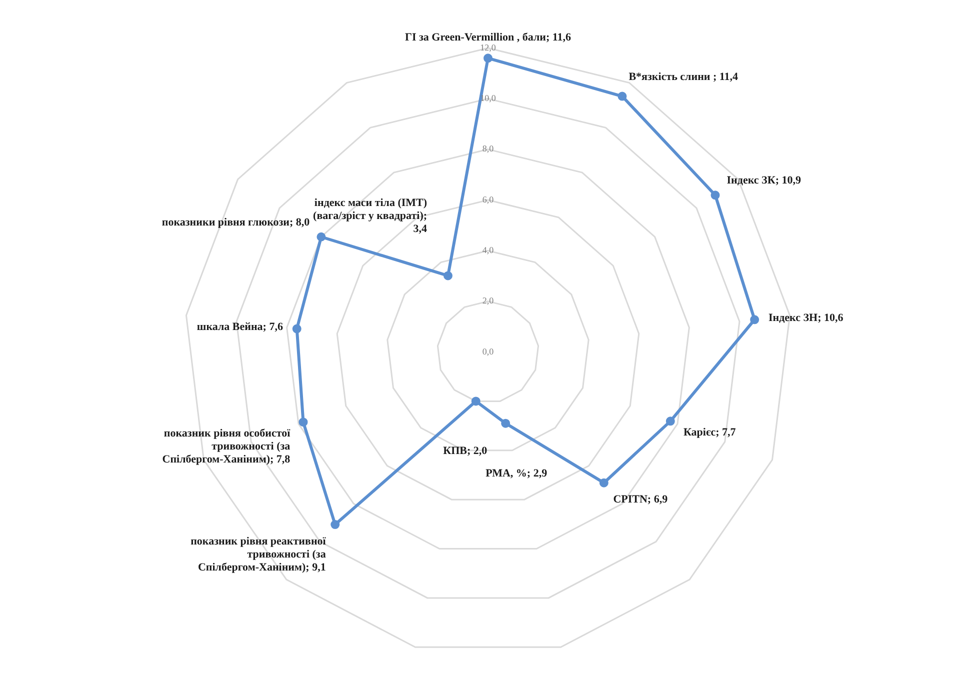 The image size is (976, 675). Describe the element at coordinates (764, 180) in the screenshot. I see `spoke-label: Індекс ЗК; 10,9` at that location.